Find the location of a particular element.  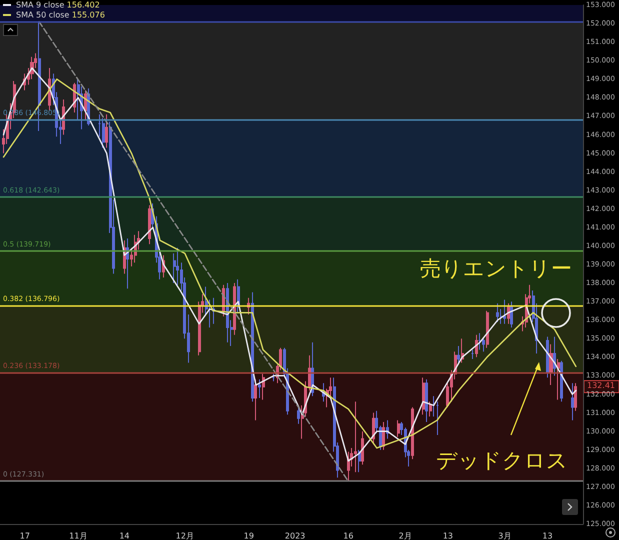

legend-label: SMA 50 close is located at coordinates (44, 15).